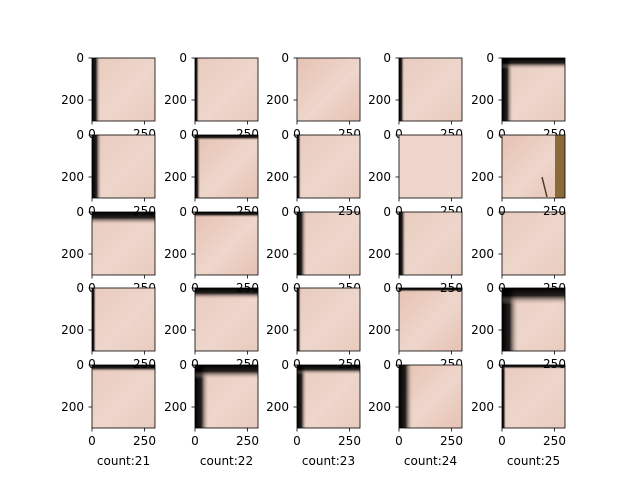  I want to click on tile-count-label: count:25, so click(533, 461).